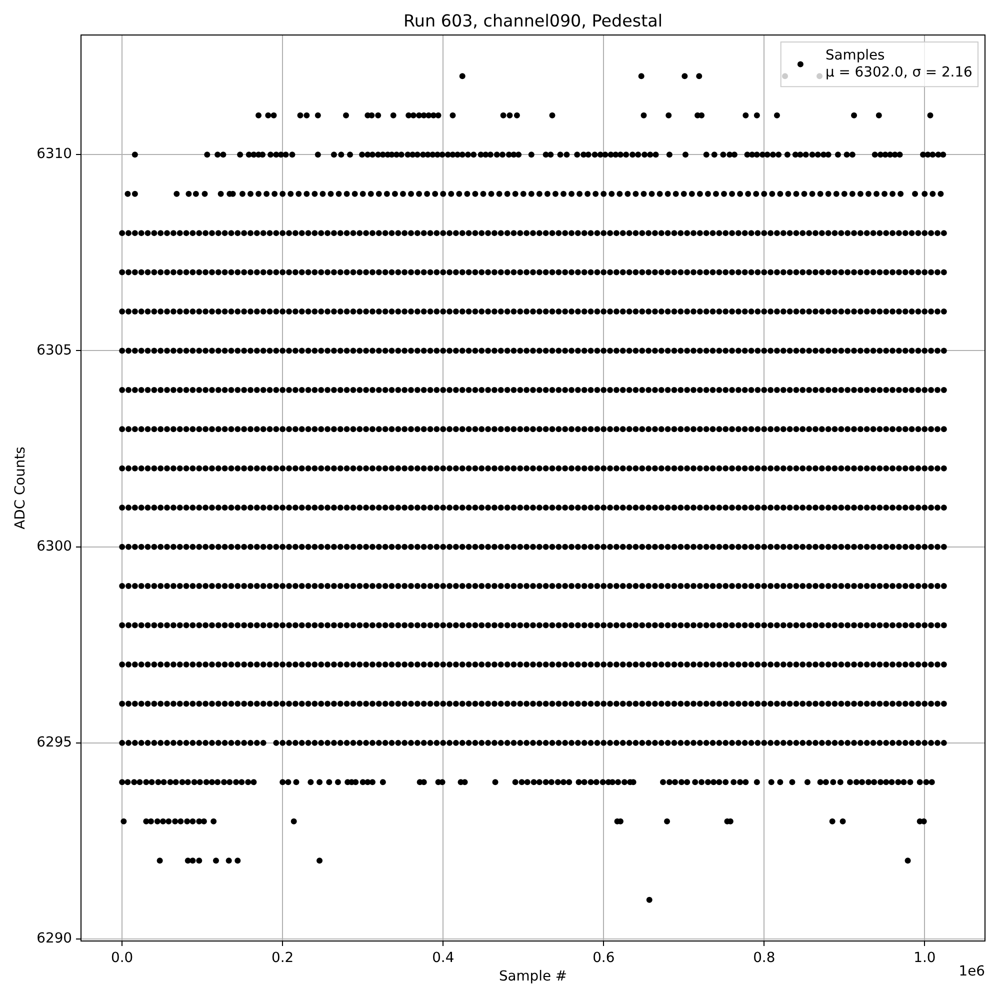 The height and width of the screenshot is (1000, 1000). What do you see at coordinates (54, 742) in the screenshot?
I see `y-tick-label: 6295` at bounding box center [54, 742].